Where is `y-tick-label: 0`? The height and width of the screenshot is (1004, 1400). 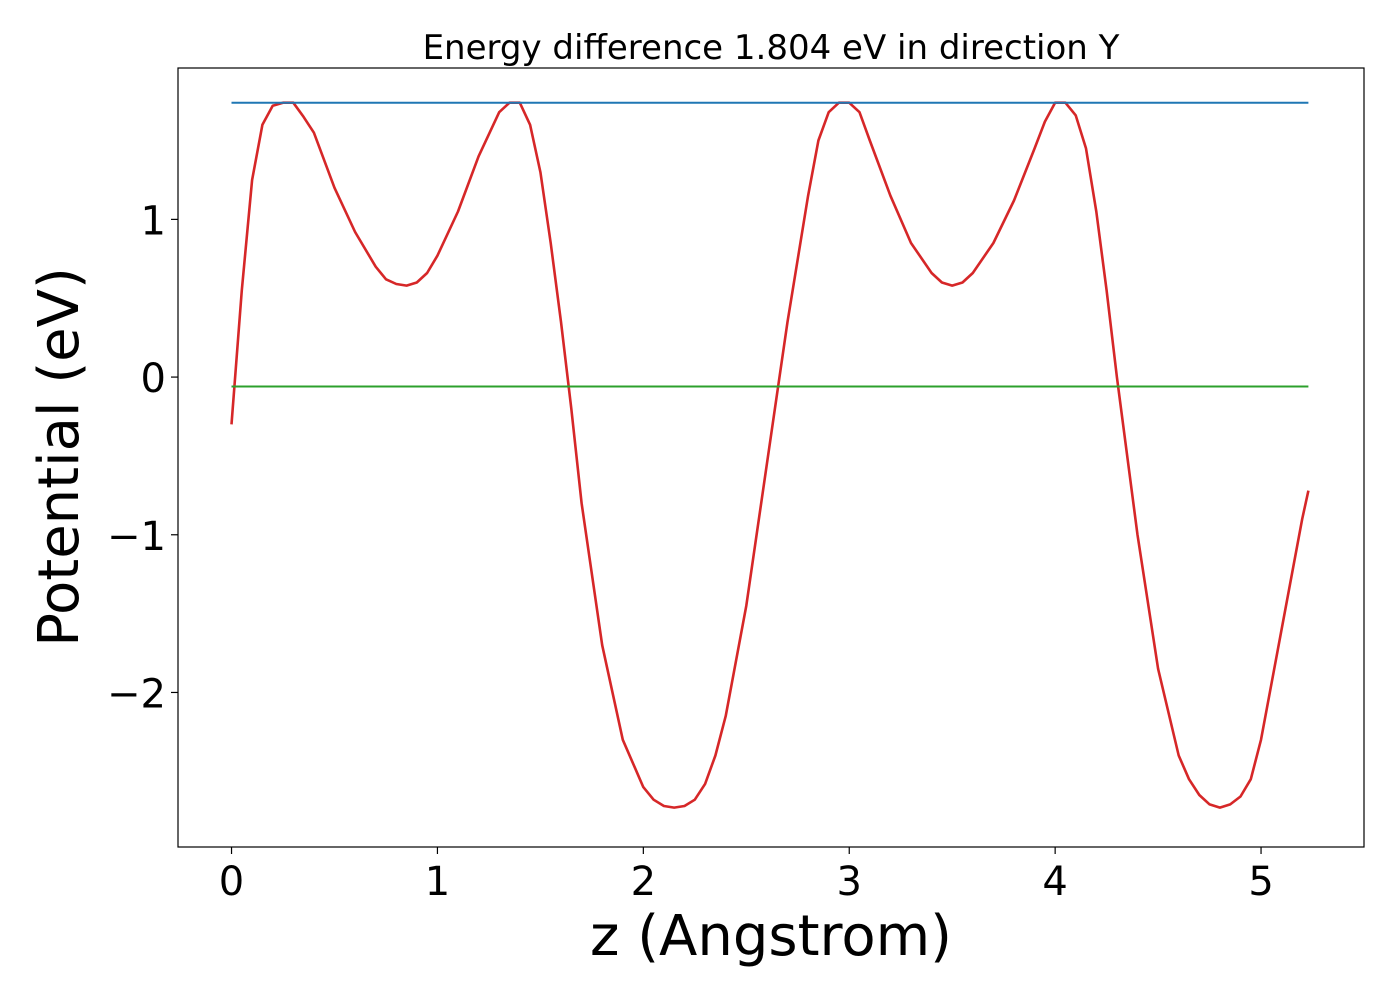
y-tick-label: 0 is located at coordinates (153, 379).